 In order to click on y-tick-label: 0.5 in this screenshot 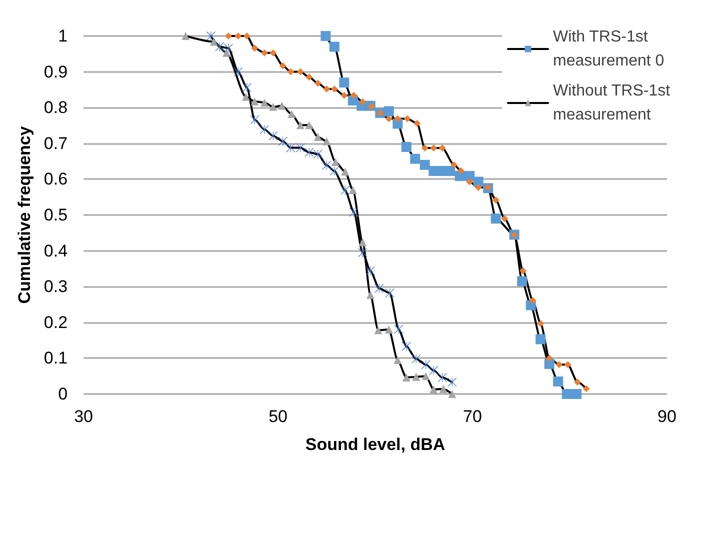, I will do `click(56, 215)`.